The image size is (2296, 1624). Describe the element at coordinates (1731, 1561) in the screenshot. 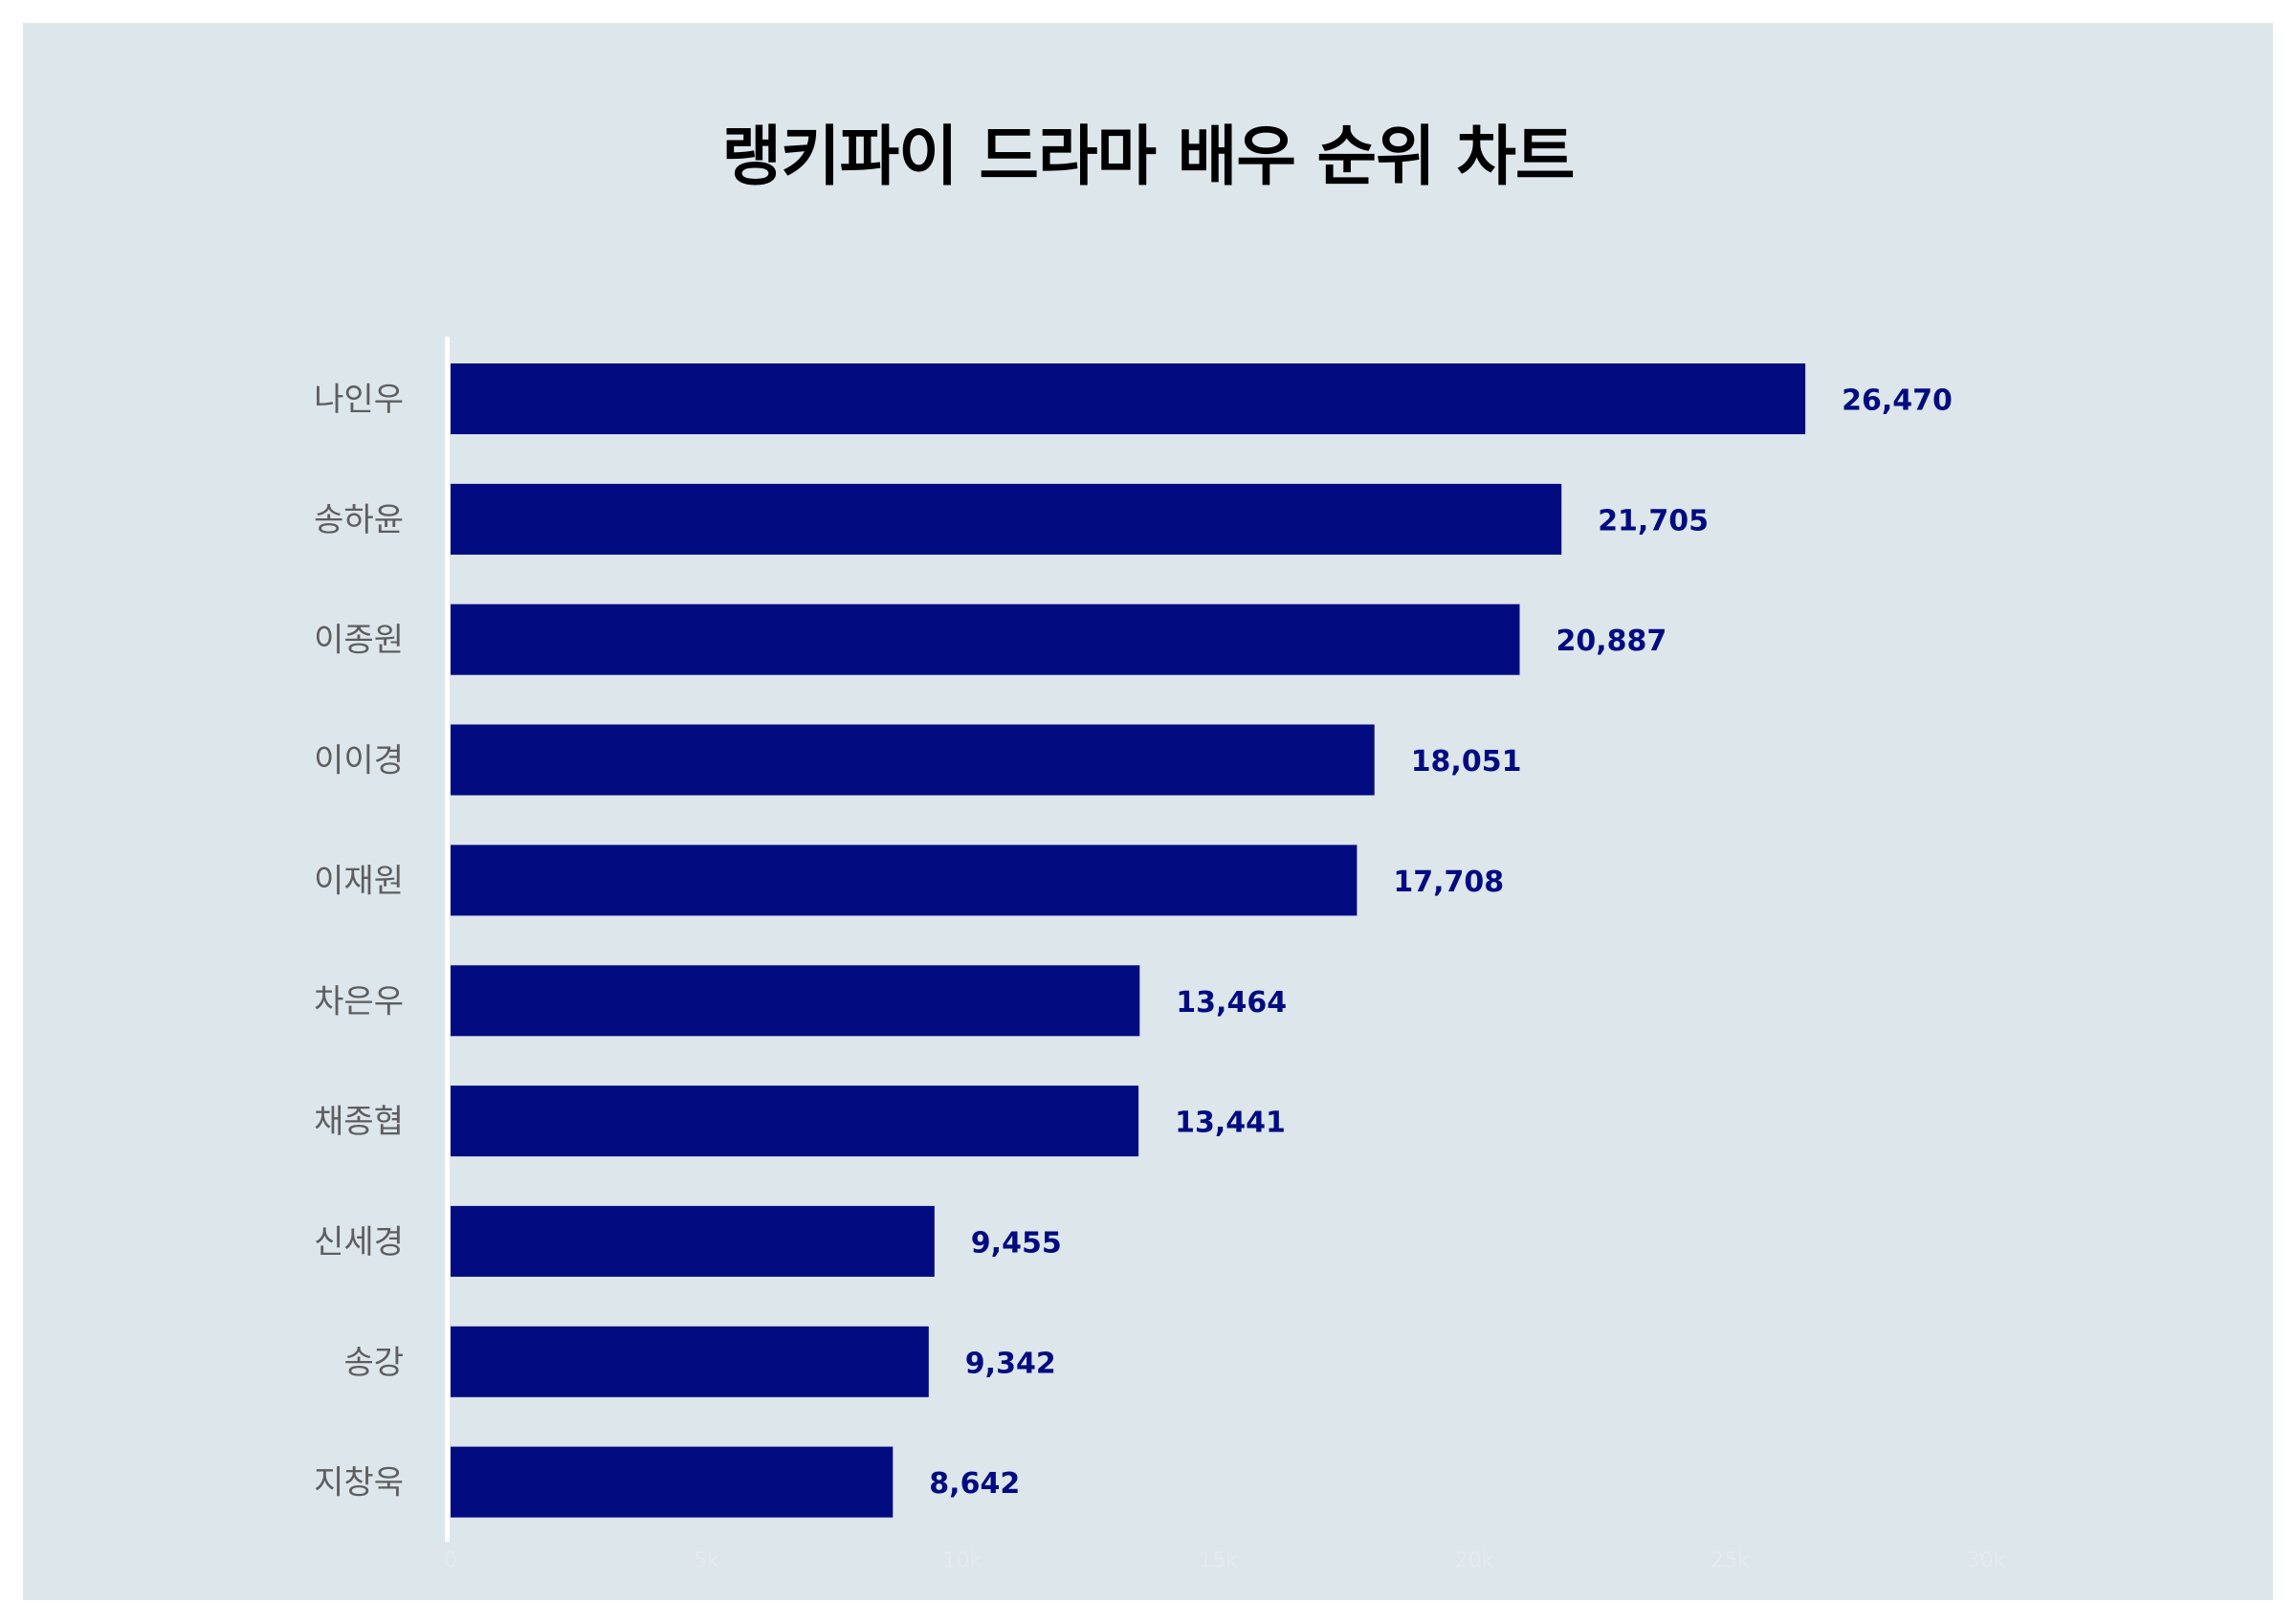

I see `x-tick-label: 25k` at that location.